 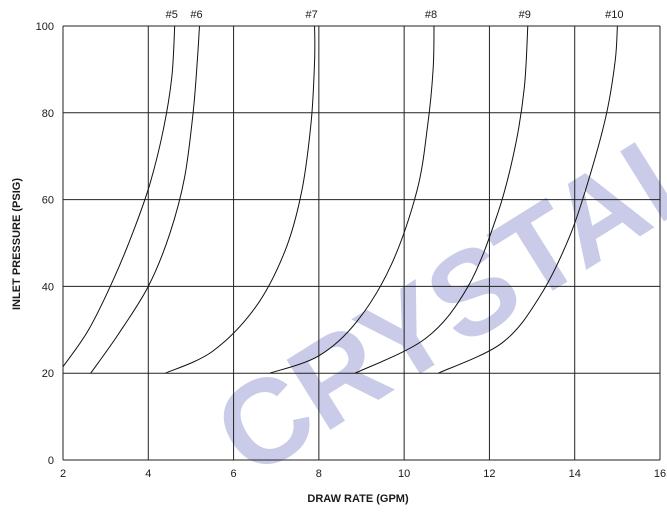 What do you see at coordinates (51, 461) in the screenshot?
I see `y-tick-label: 0` at bounding box center [51, 461].